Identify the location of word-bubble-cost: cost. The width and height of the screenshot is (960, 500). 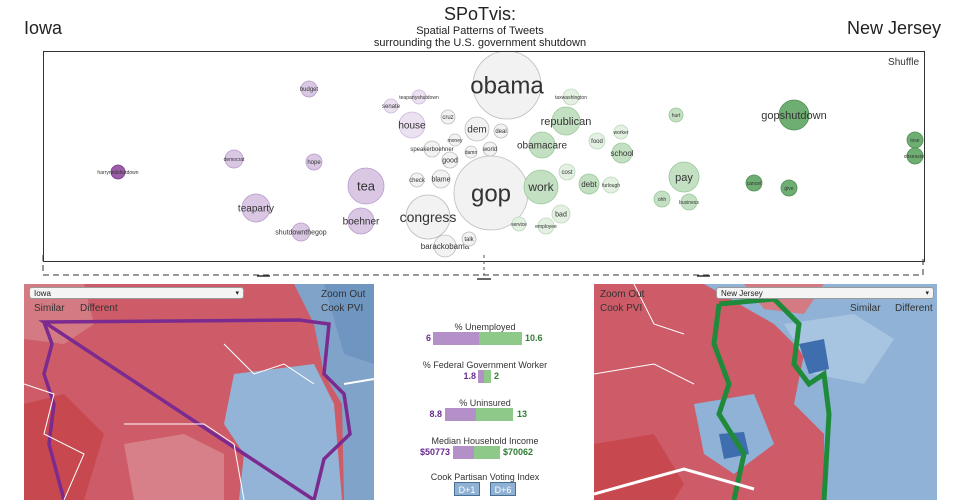
(567, 172).